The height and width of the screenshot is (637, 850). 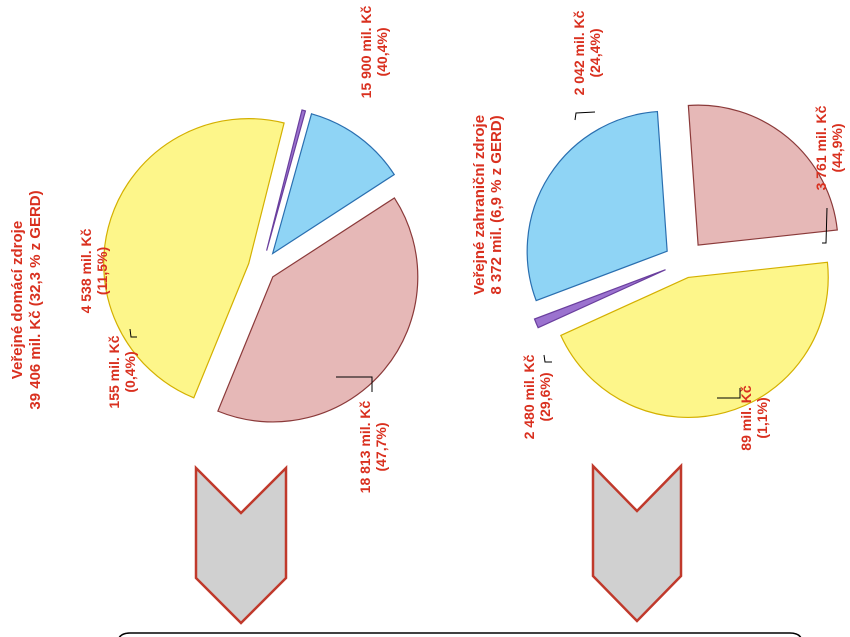 What do you see at coordinates (194, 258) in the screenshot?
I see `pie1-slice-yellow` at bounding box center [194, 258].